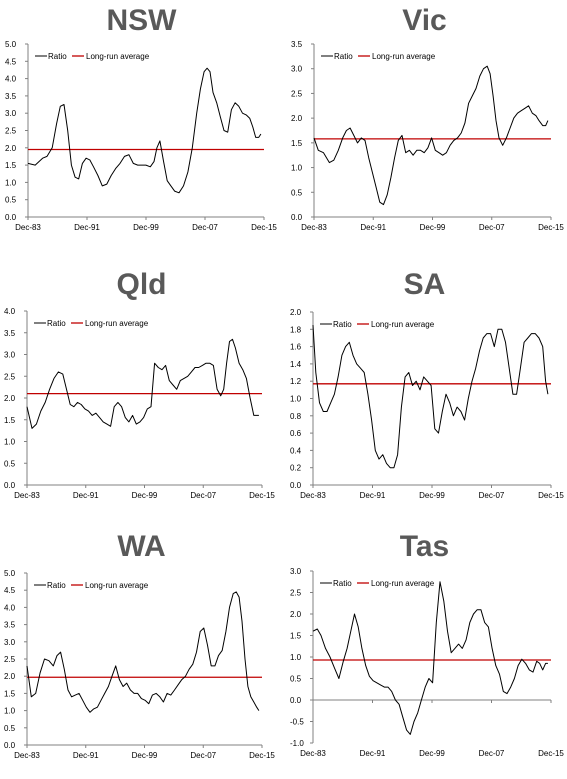 Image resolution: width=567 pixels, height=779 pixels. What do you see at coordinates (296, 468) in the screenshot?
I see `y-tick-label: 0.2` at bounding box center [296, 468].